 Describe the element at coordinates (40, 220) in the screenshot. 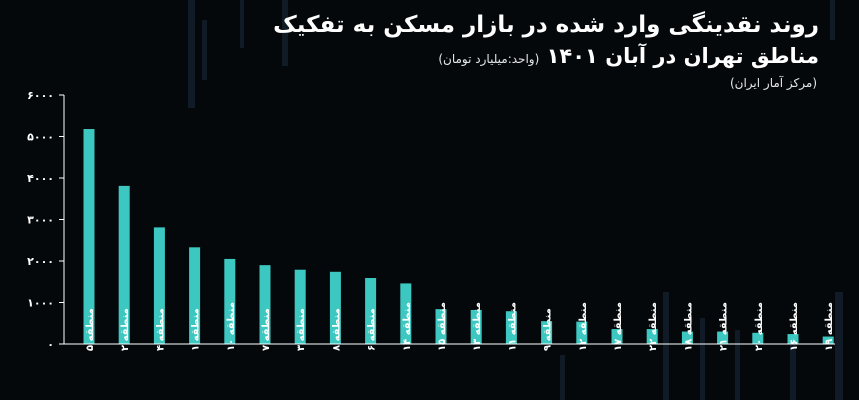

I see `y-tick-label: ۳۰۰۰` at that location.